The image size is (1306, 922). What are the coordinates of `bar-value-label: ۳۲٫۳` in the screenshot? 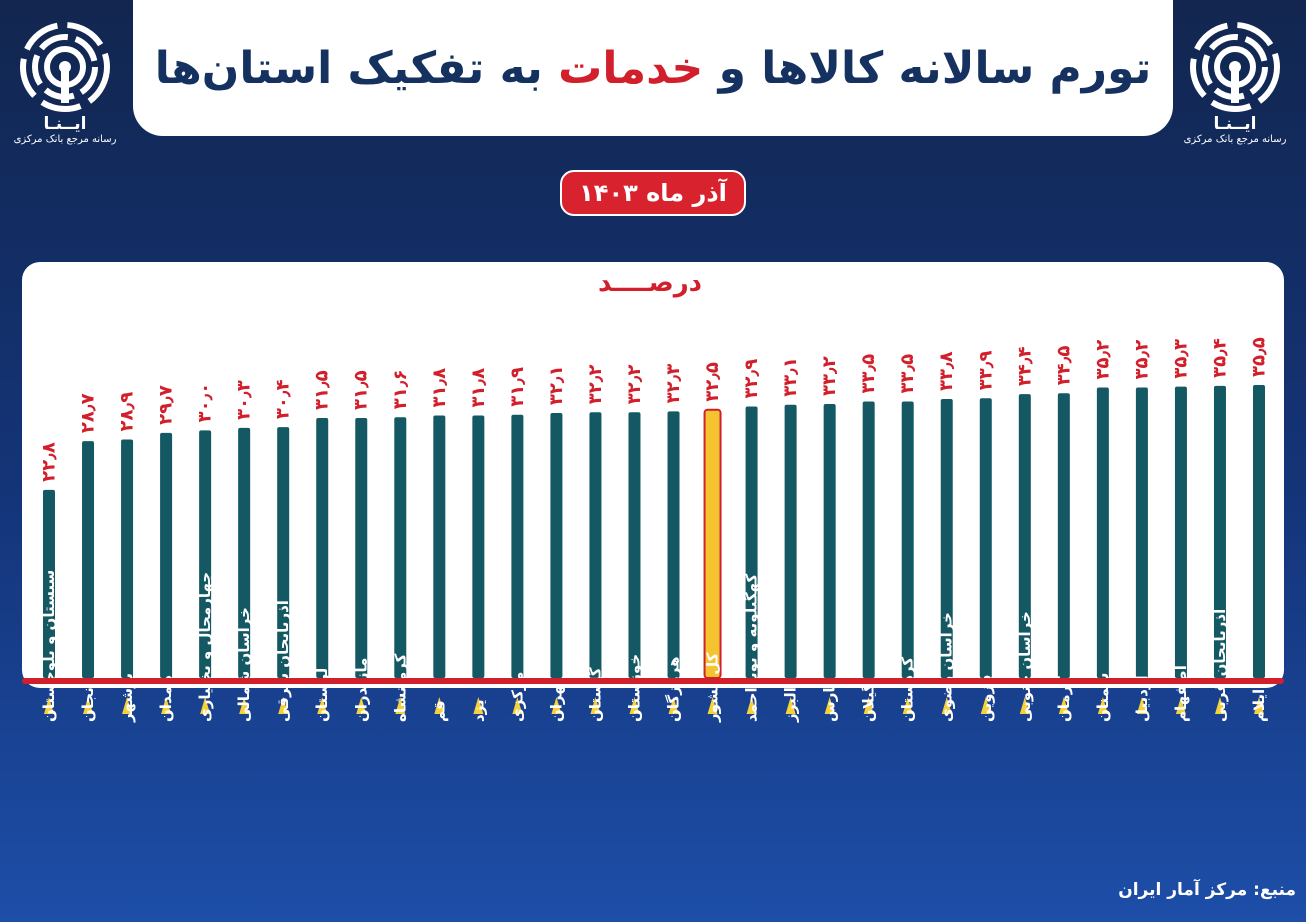 It's located at (673, 384).